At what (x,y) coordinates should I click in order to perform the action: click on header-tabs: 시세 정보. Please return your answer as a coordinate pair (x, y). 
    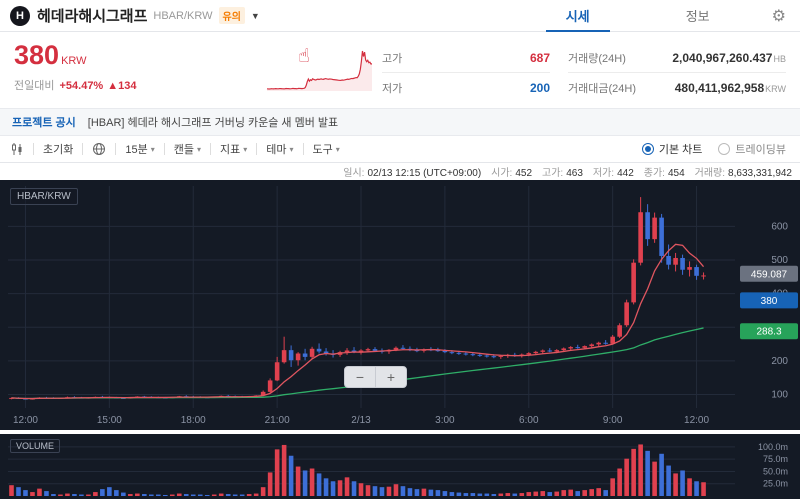
    Looking at the image, I should click on (638, 16).